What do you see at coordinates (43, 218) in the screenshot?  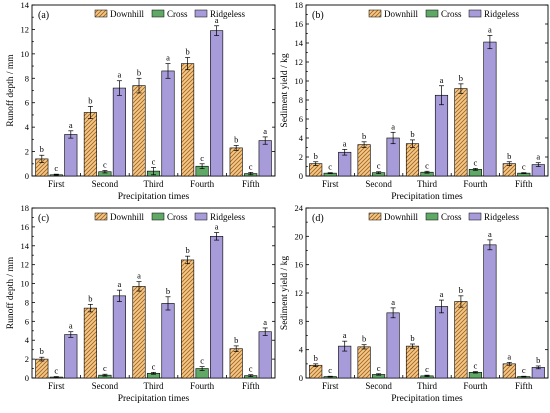 I see `panel-label: (c)` at bounding box center [43, 218].